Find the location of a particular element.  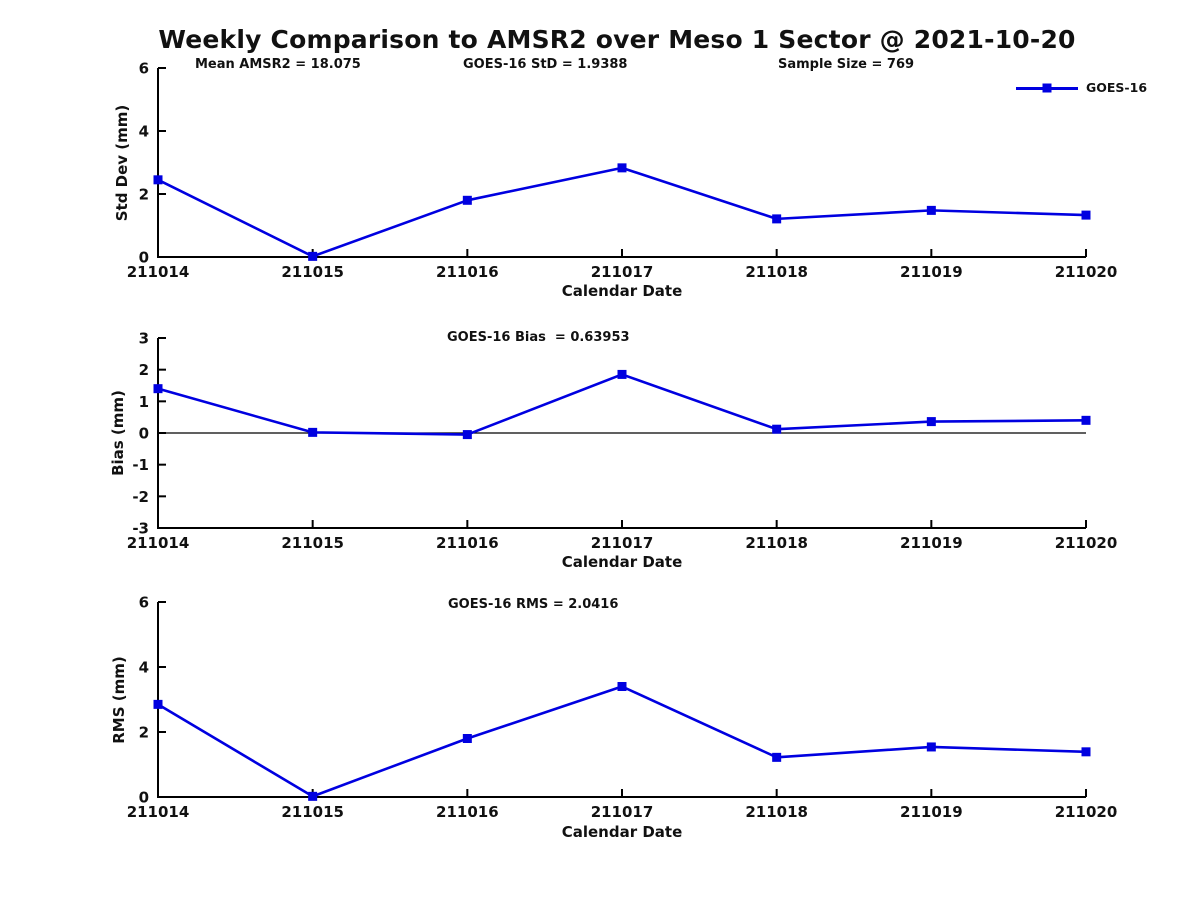

legend: GOES-16 is located at coordinates (1082, 87).